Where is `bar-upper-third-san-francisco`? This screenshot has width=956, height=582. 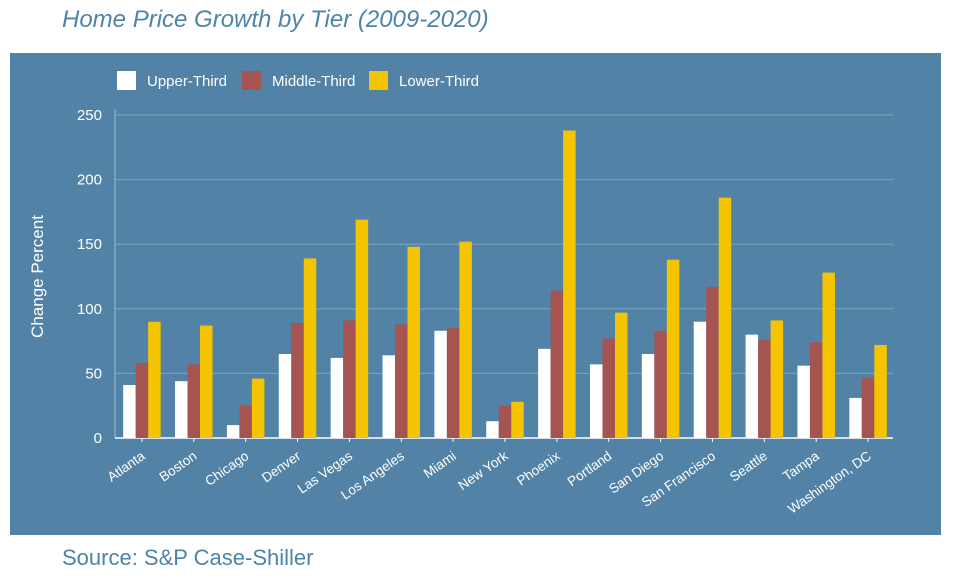
bar-upper-third-san-francisco is located at coordinates (700, 379).